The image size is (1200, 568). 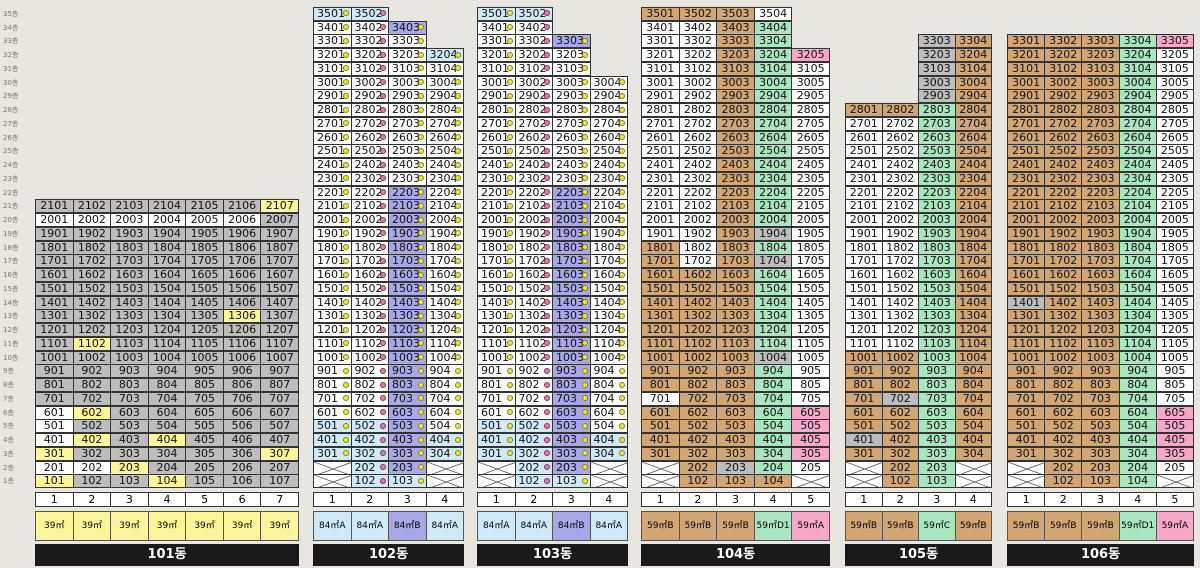 What do you see at coordinates (242, 412) in the screenshot?
I see `unit-cell: 606` at bounding box center [242, 412].